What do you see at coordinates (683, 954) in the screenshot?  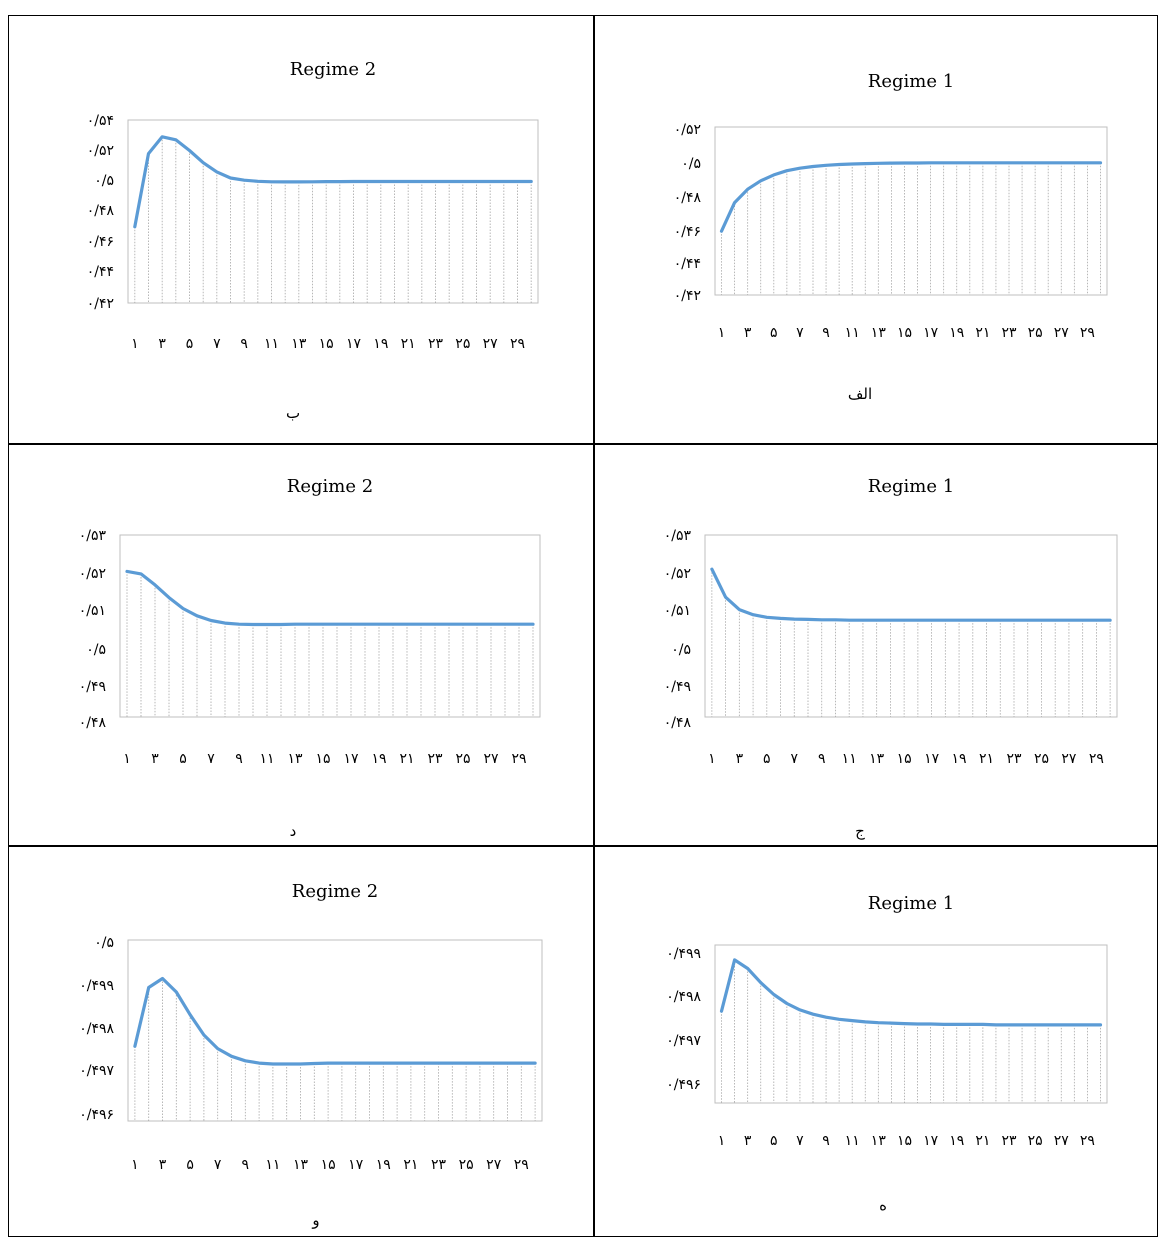 I see `y-tick-label: ۰/۴۹۹` at bounding box center [683, 954].